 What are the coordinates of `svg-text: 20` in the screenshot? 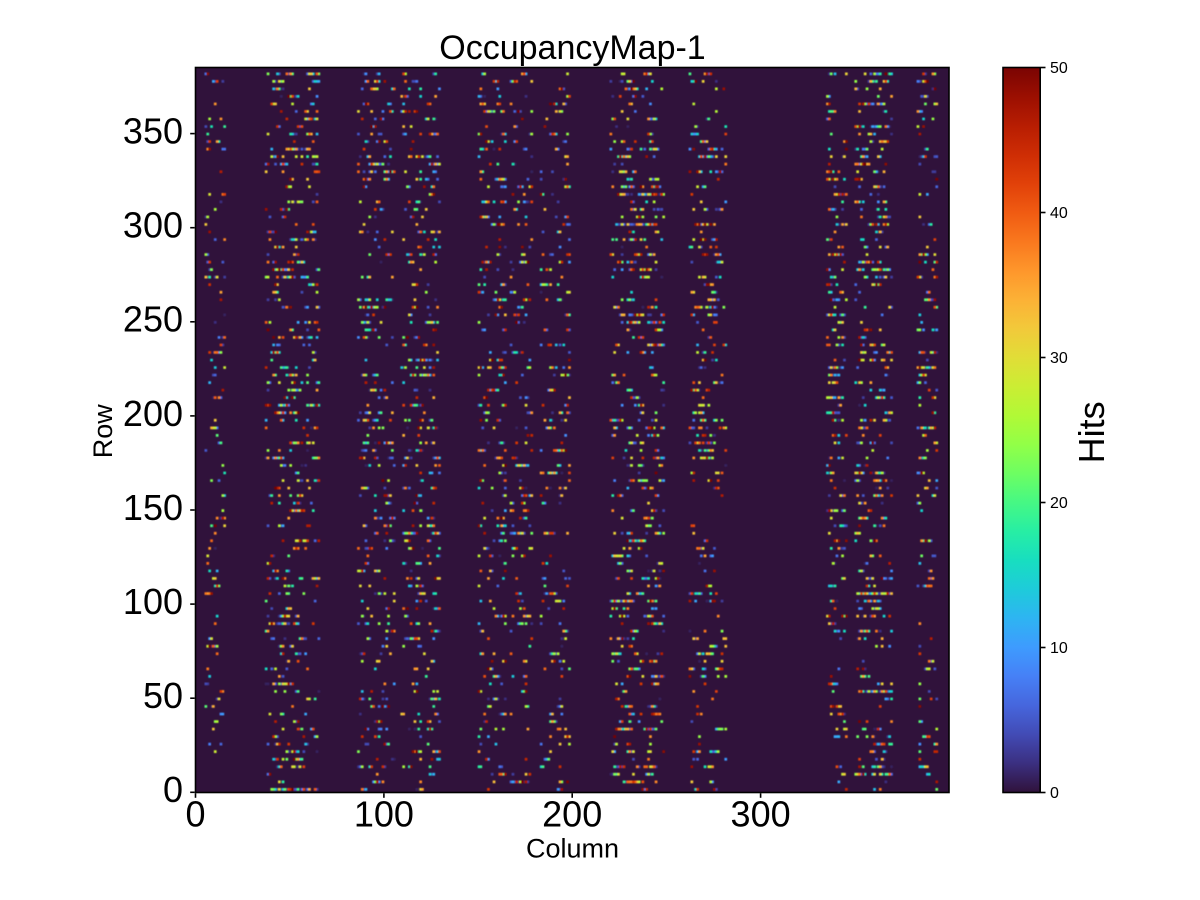 It's located at (1059, 503).